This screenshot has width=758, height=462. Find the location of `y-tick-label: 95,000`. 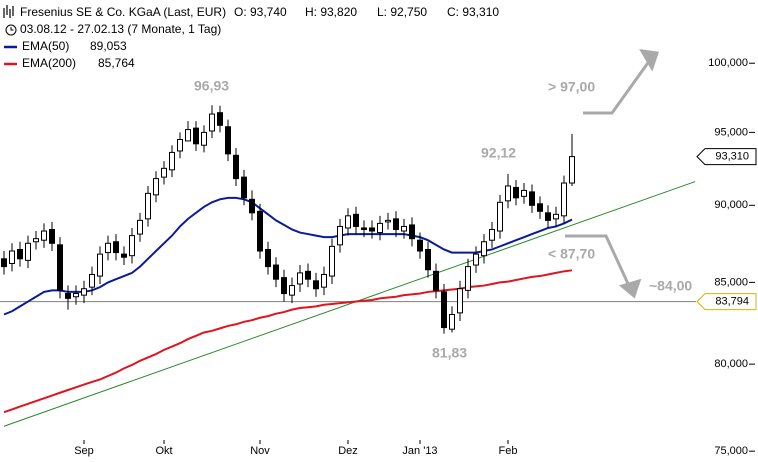

y-tick-label: 95,000 is located at coordinates (731, 132).